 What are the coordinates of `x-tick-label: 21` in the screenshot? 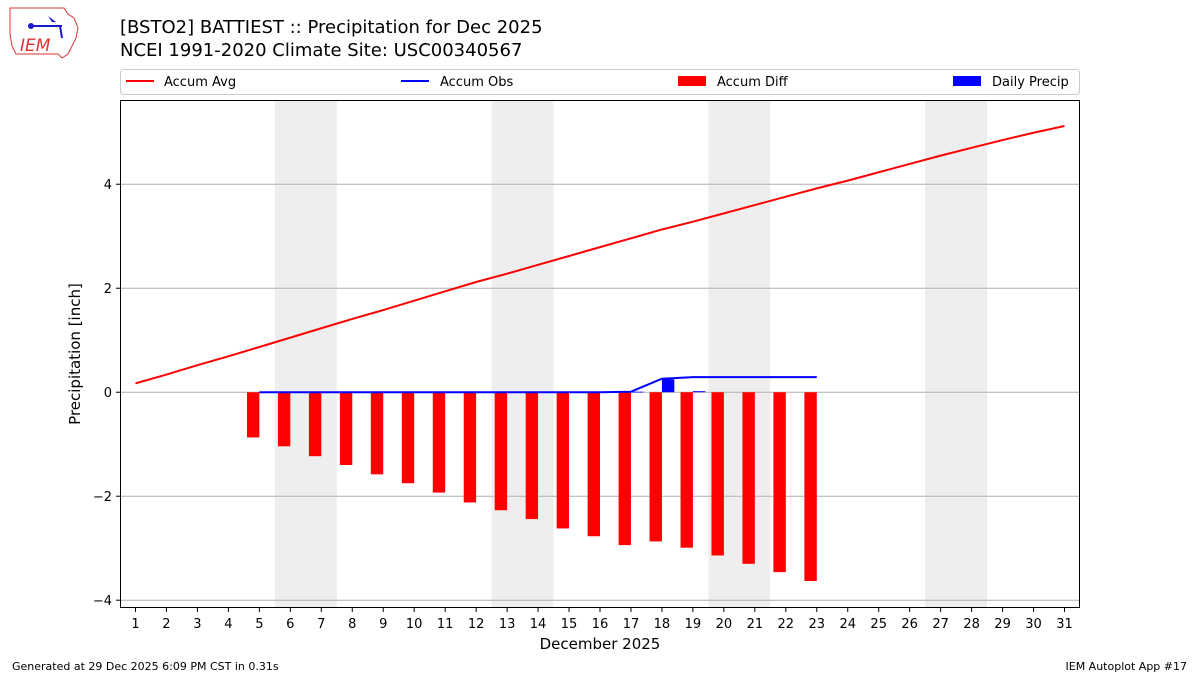 It's located at (755, 624).